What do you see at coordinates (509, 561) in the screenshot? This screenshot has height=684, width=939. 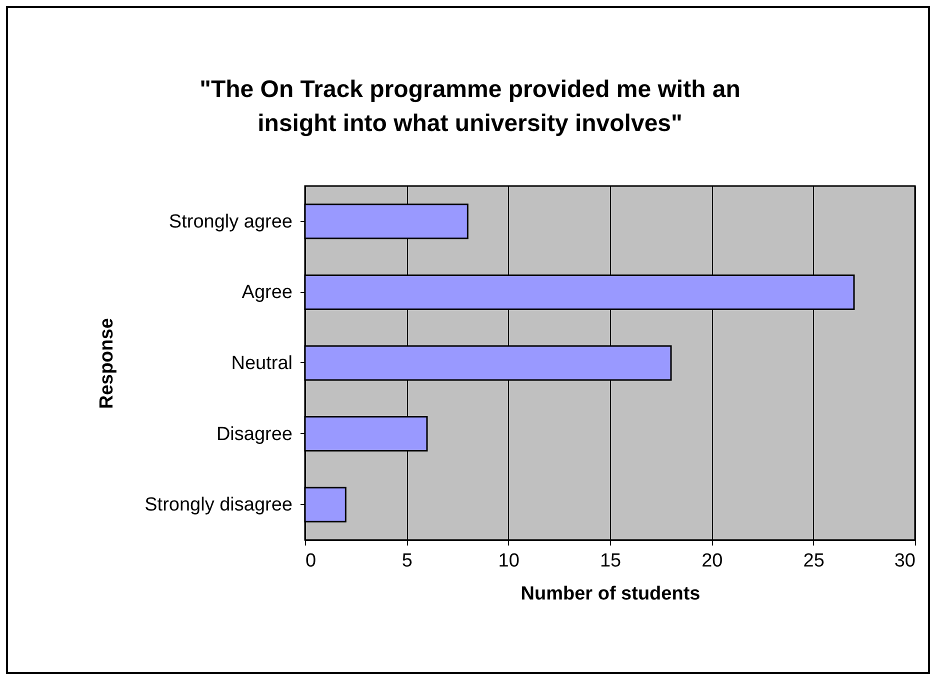 I see `x-tick-label: 10` at bounding box center [509, 561].